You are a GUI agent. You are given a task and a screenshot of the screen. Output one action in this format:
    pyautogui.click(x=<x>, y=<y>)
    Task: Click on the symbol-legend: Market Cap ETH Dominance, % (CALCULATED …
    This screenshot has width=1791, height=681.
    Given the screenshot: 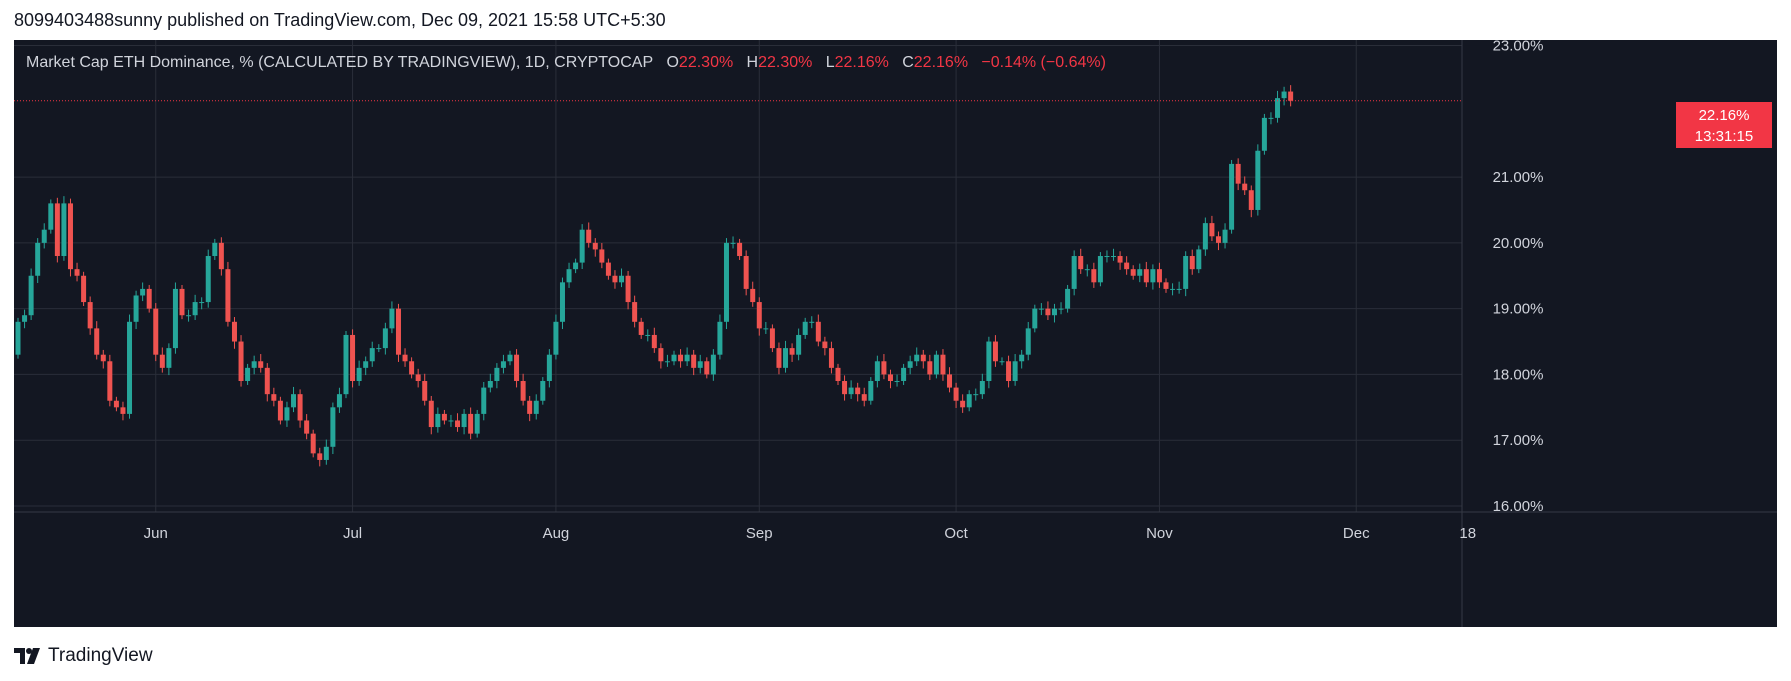 What is the action you would take?
    pyautogui.click(x=566, y=63)
    